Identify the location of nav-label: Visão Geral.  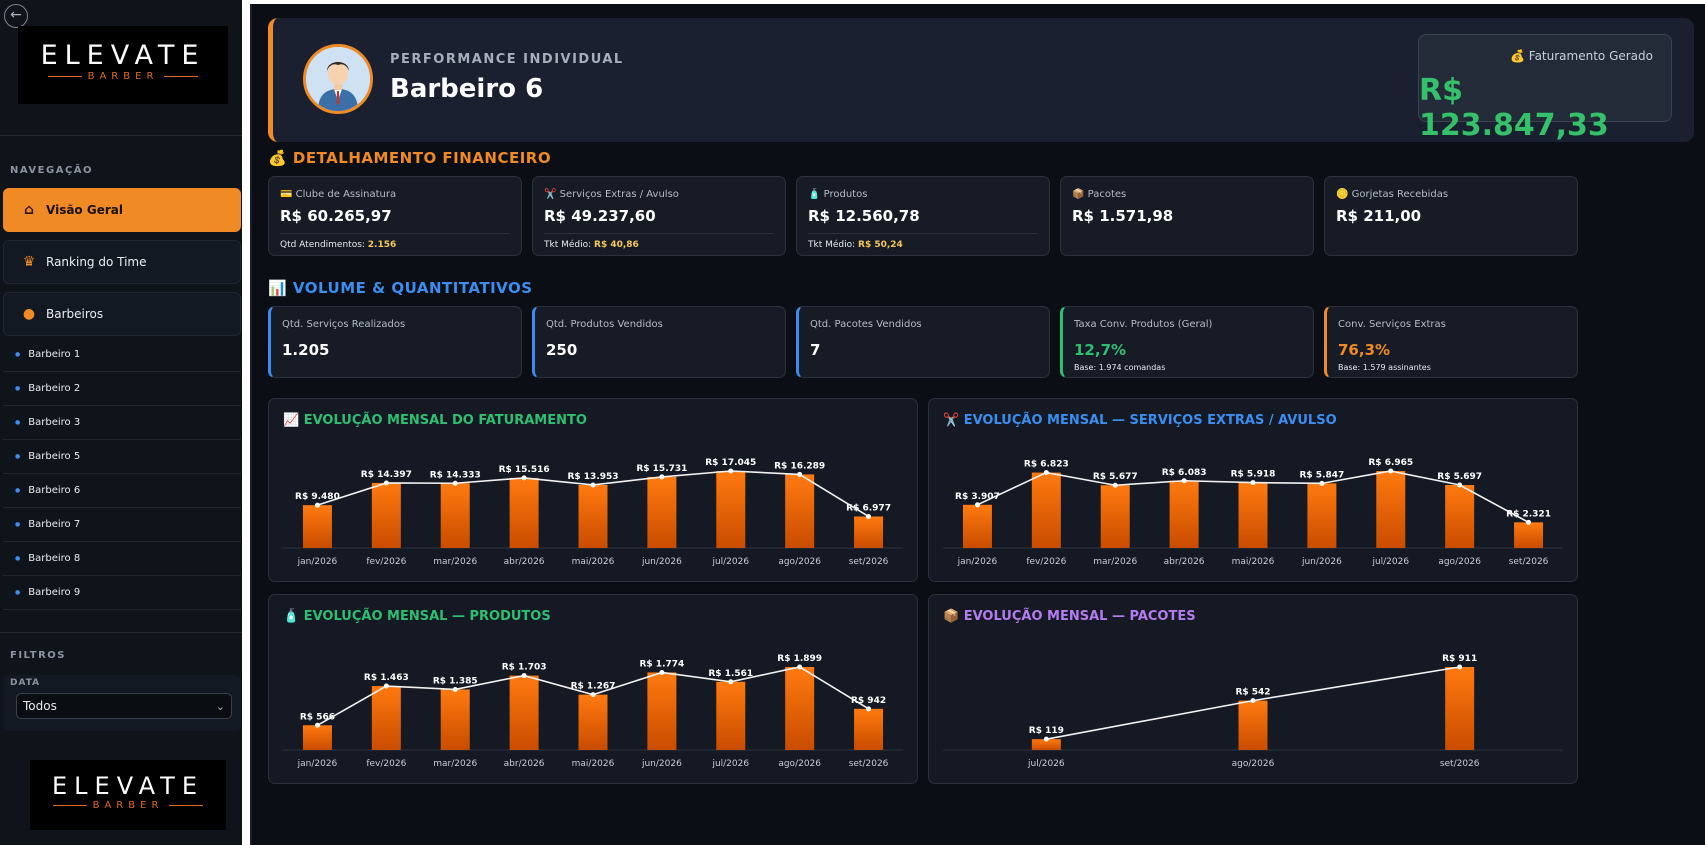
(84, 210).